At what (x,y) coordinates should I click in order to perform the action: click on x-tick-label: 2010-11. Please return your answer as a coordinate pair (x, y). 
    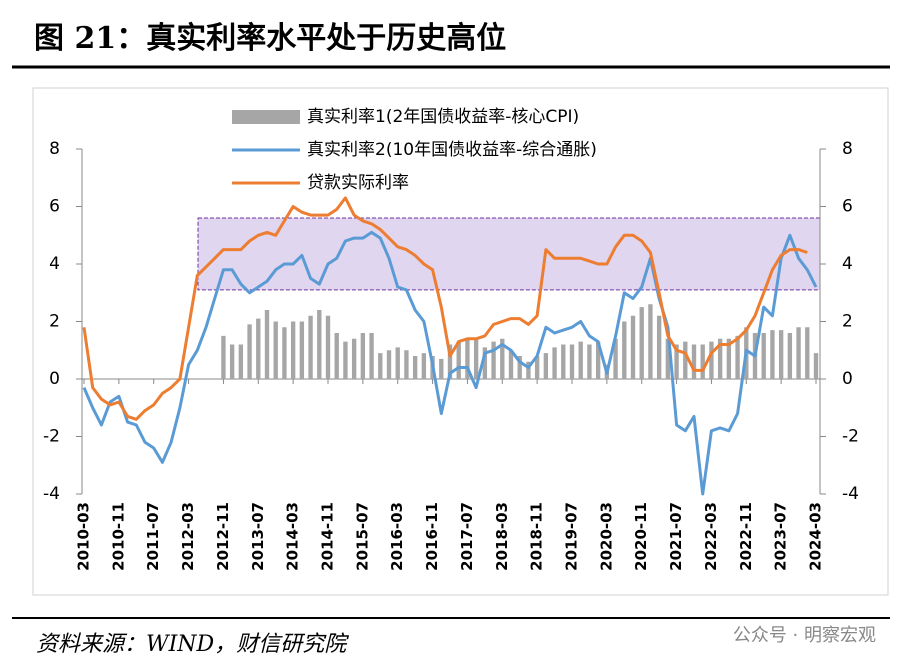
    Looking at the image, I should click on (118, 536).